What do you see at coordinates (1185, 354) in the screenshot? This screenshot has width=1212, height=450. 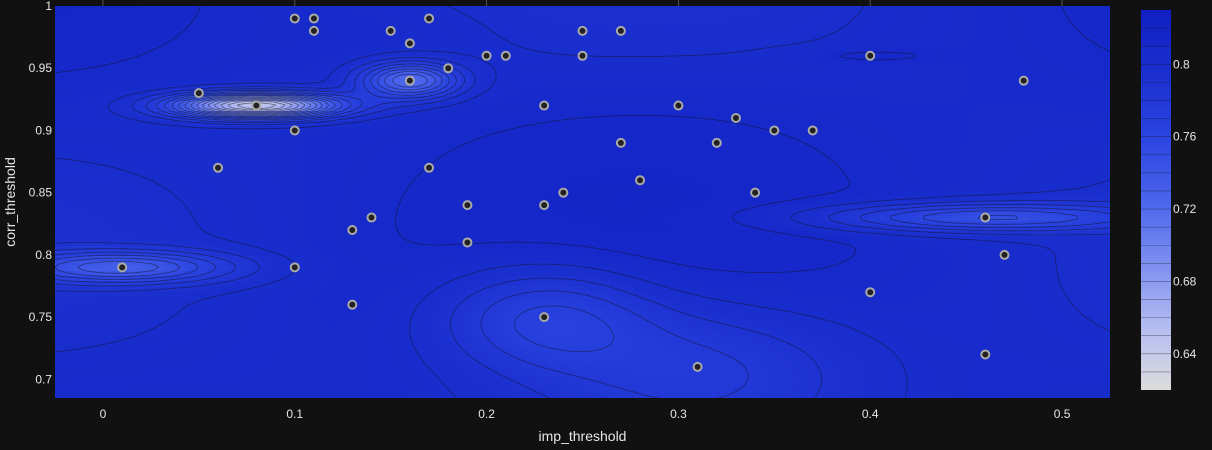 I see `colorbar-tick-label: 0.64` at bounding box center [1185, 354].